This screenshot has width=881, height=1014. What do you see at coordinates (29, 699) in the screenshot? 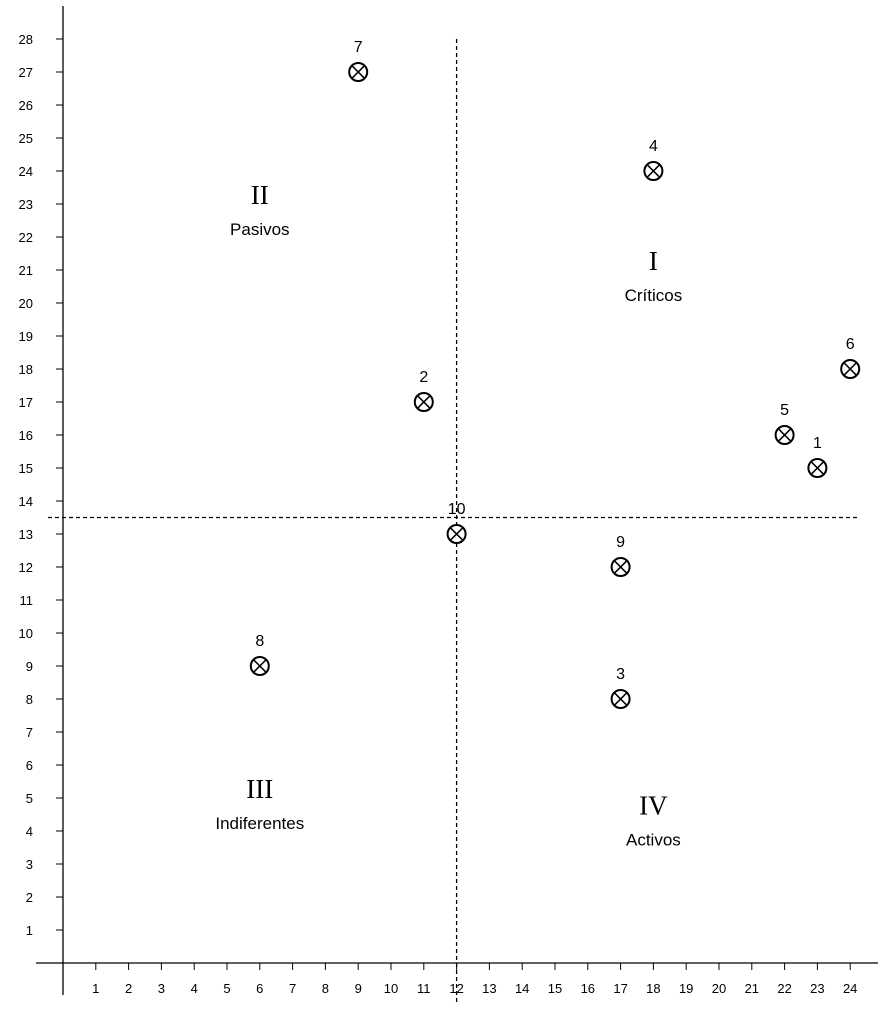
I see `y-tick-label: 8` at bounding box center [29, 699].